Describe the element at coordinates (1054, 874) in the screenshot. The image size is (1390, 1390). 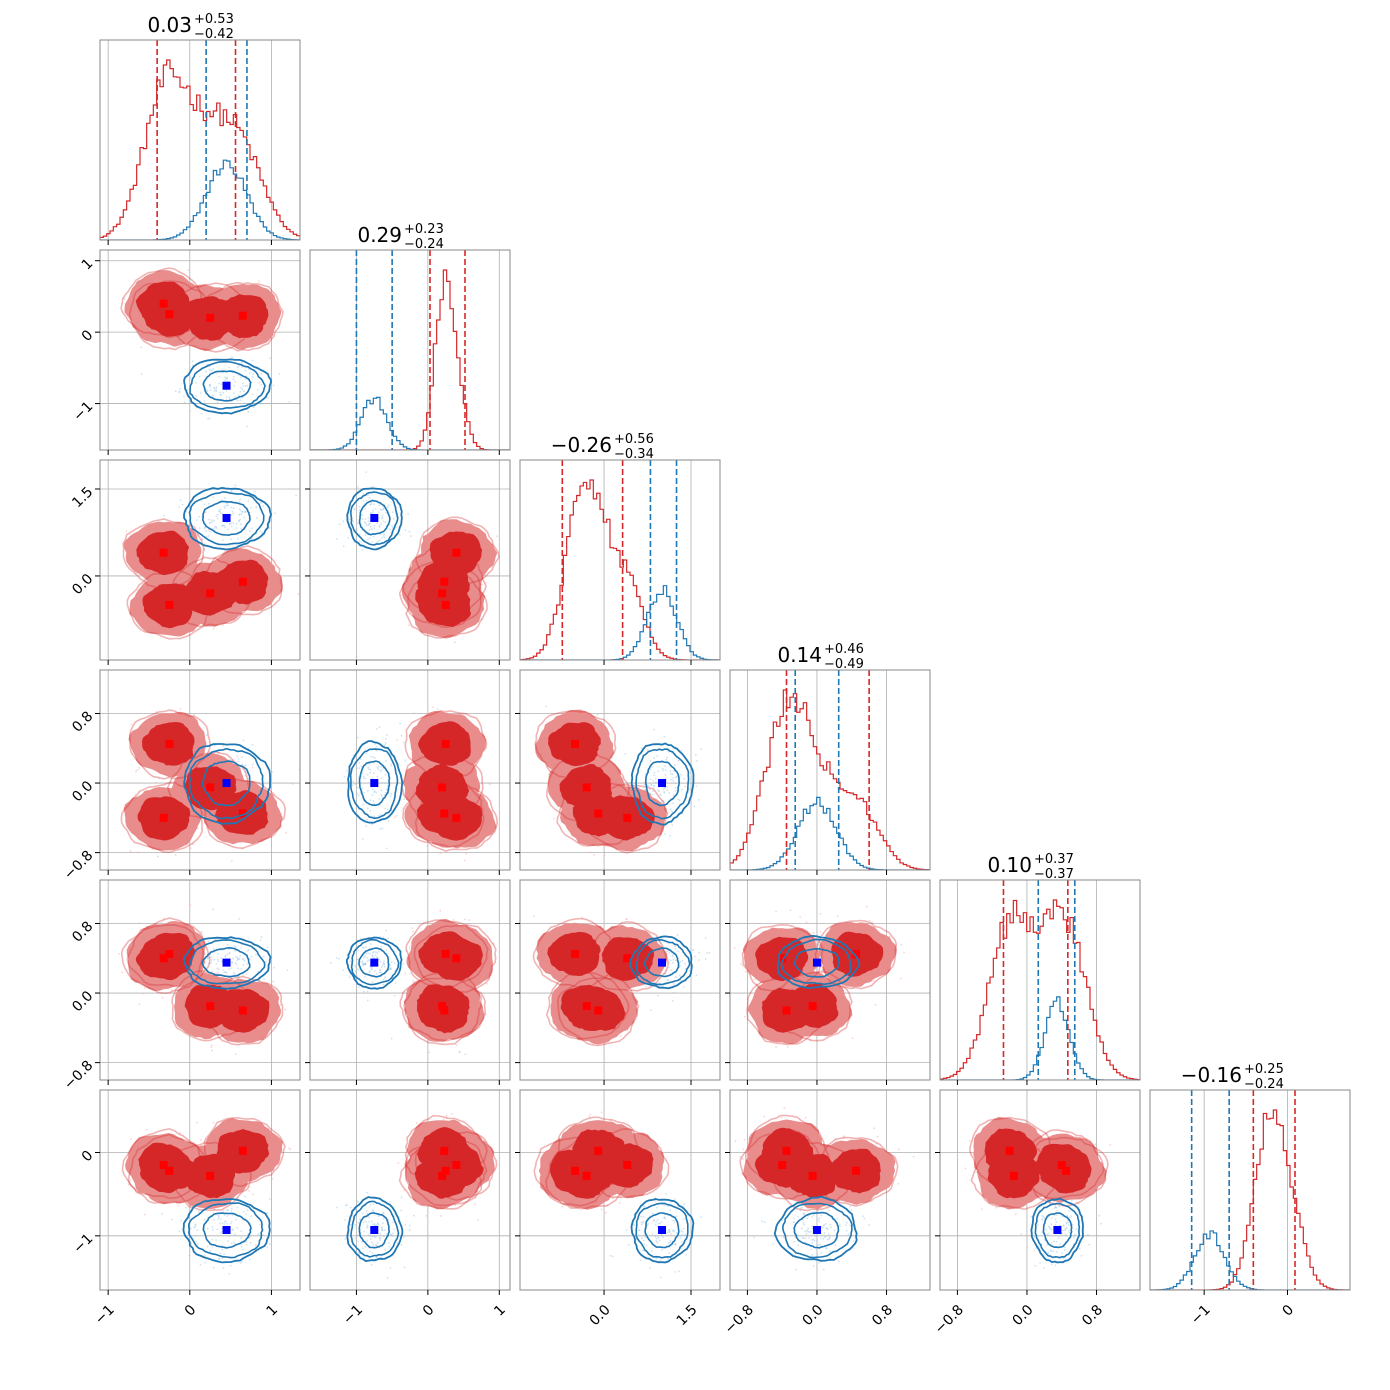
I see `title-minus: −0.37` at that location.